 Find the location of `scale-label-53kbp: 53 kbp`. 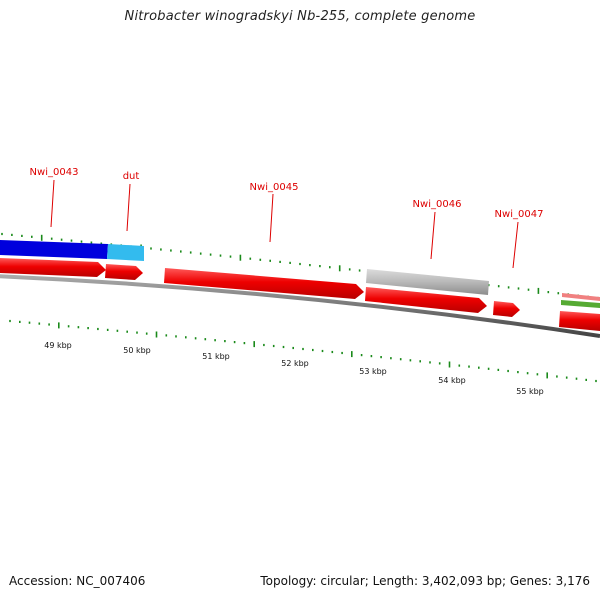

scale-label-53kbp: 53 kbp is located at coordinates (373, 371).